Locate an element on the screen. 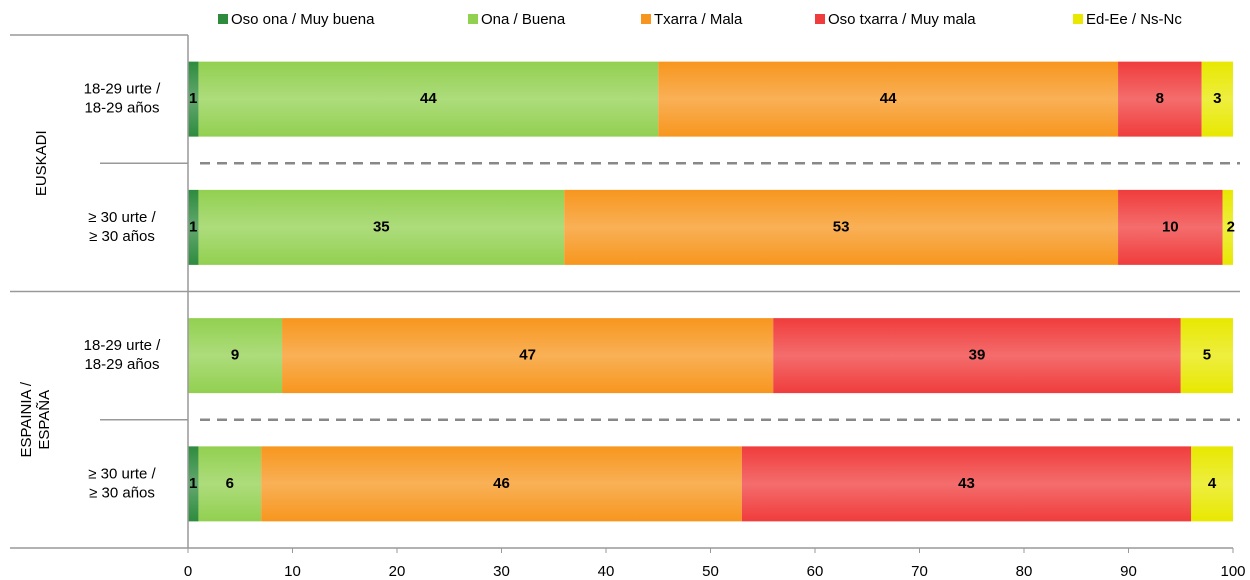  value-label: 3 is located at coordinates (1217, 98).